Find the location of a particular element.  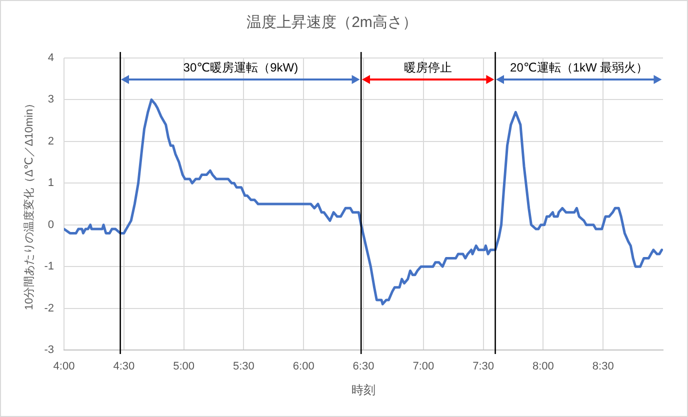

x-tick-label: 6:30 is located at coordinates (363, 366).